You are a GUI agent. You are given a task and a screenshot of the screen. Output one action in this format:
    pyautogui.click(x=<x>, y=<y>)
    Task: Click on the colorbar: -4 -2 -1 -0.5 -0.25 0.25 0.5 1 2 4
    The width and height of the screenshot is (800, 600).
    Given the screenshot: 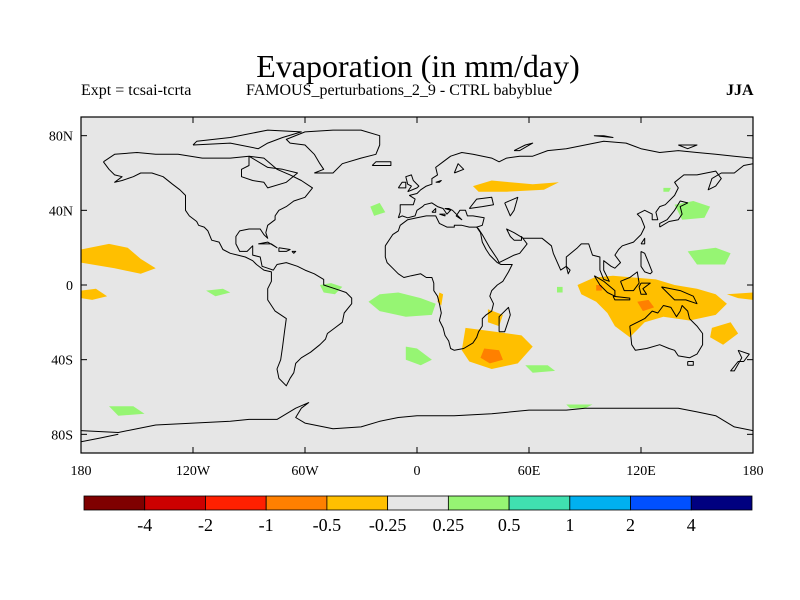 What is the action you would take?
    pyautogui.click(x=418, y=515)
    